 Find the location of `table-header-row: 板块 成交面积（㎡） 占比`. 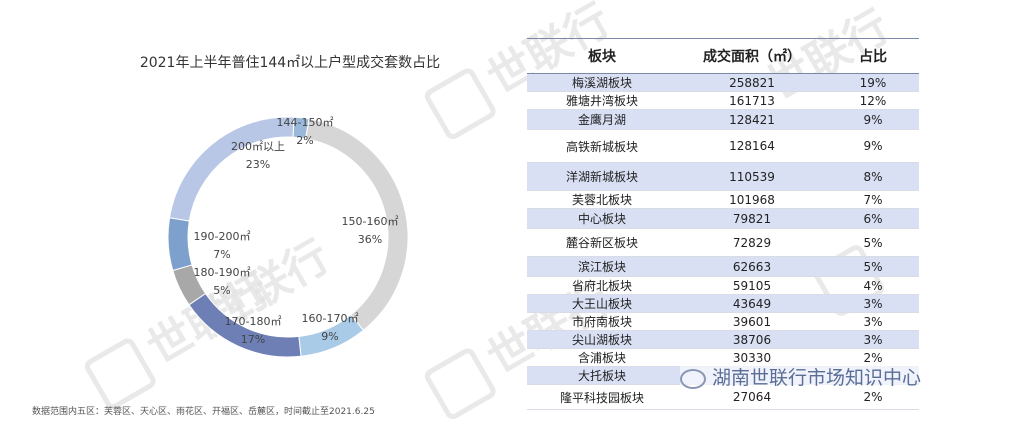

table-header-row: 板块 成交面积（㎡） 占比 is located at coordinates (723, 56).